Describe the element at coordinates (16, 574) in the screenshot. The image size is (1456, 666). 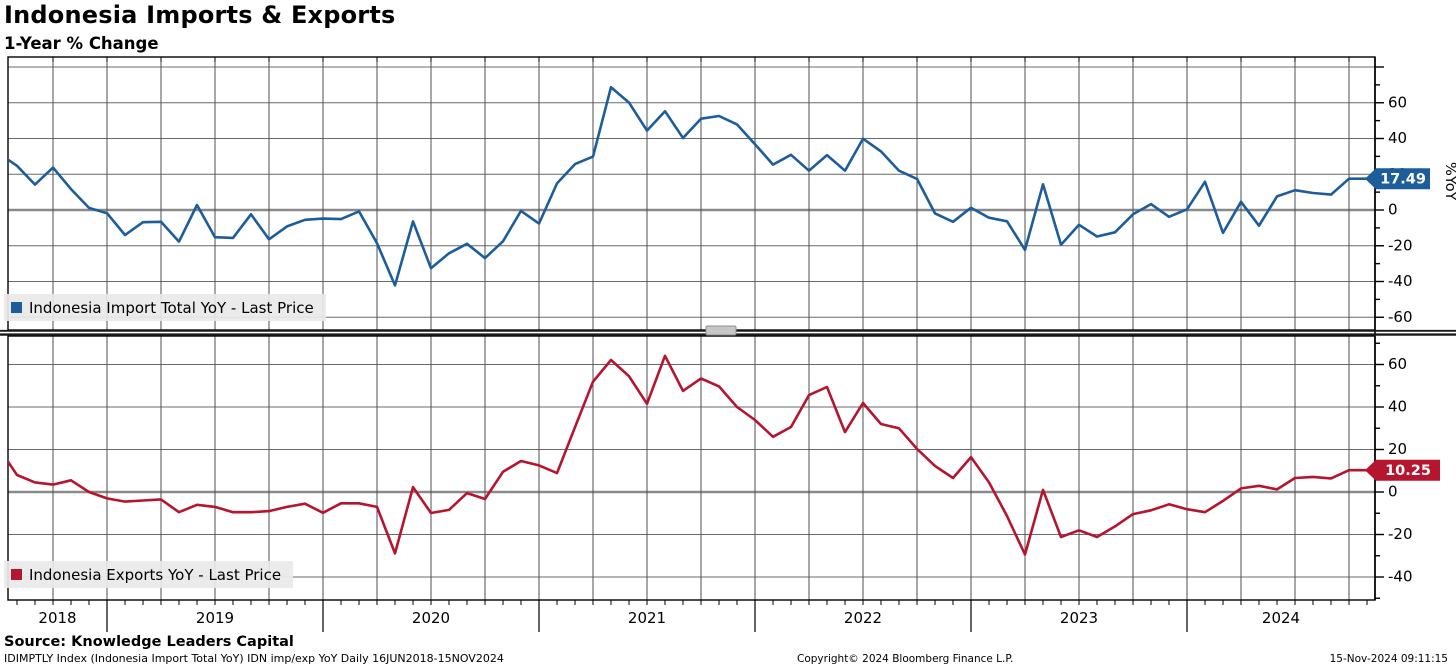
I see `export-series-swatch-icon` at that location.